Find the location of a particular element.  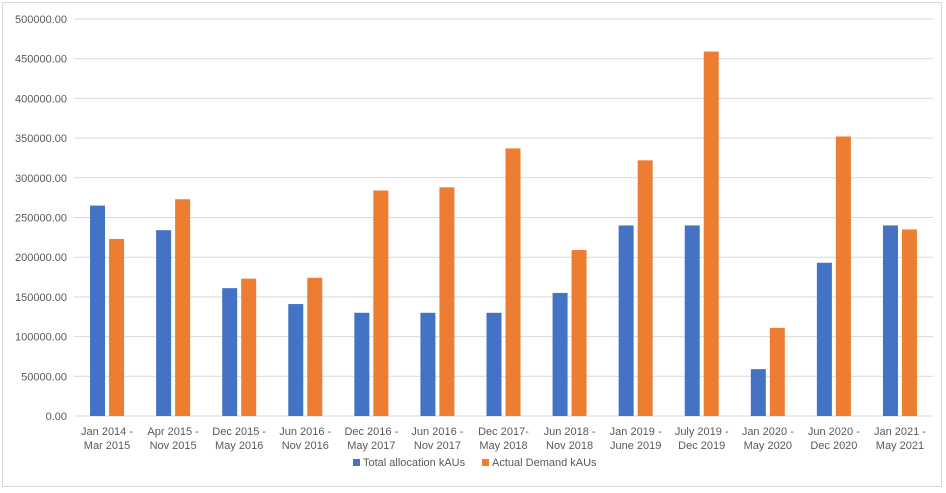

x-tick-label: May 2016 is located at coordinates (239, 446).